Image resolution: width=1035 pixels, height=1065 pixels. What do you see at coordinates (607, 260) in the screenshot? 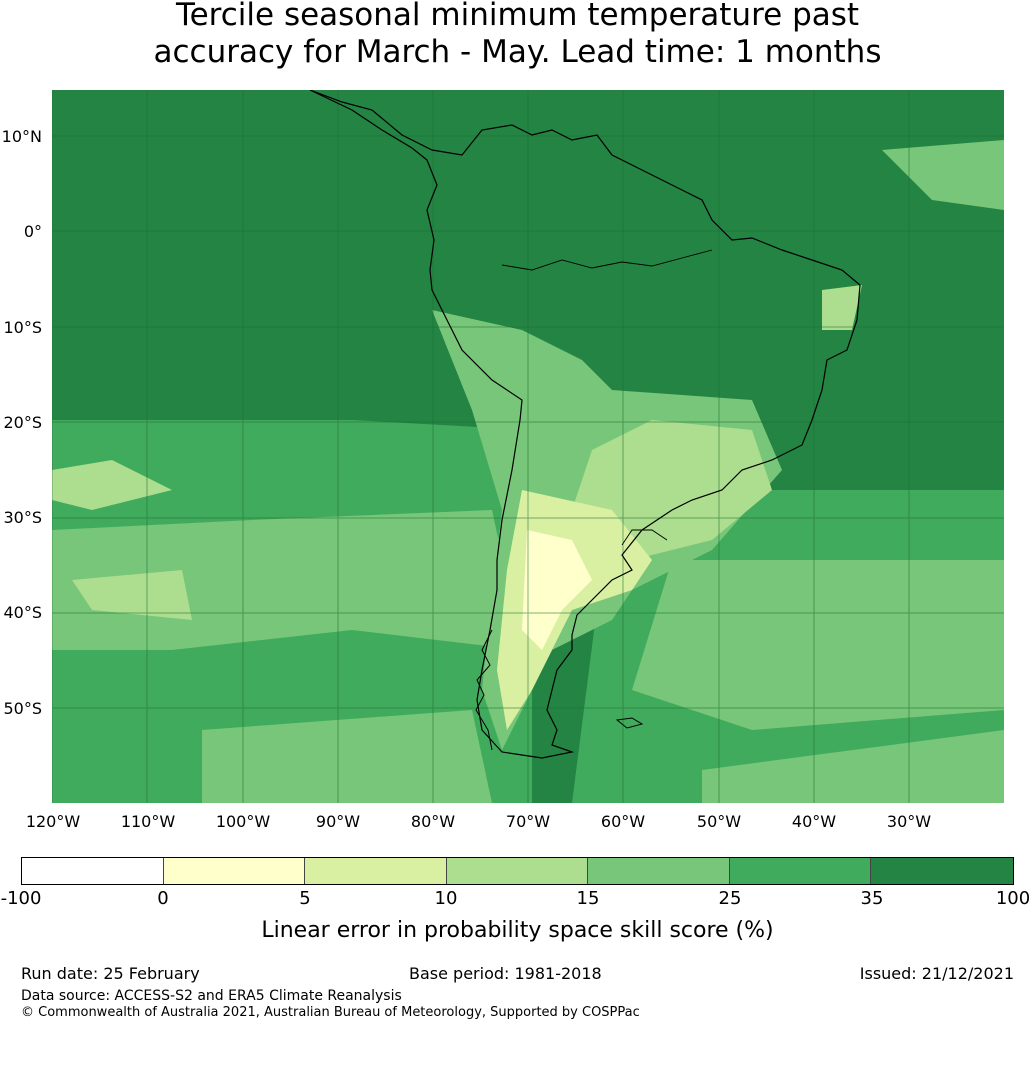
I see `amazon-river` at bounding box center [607, 260].